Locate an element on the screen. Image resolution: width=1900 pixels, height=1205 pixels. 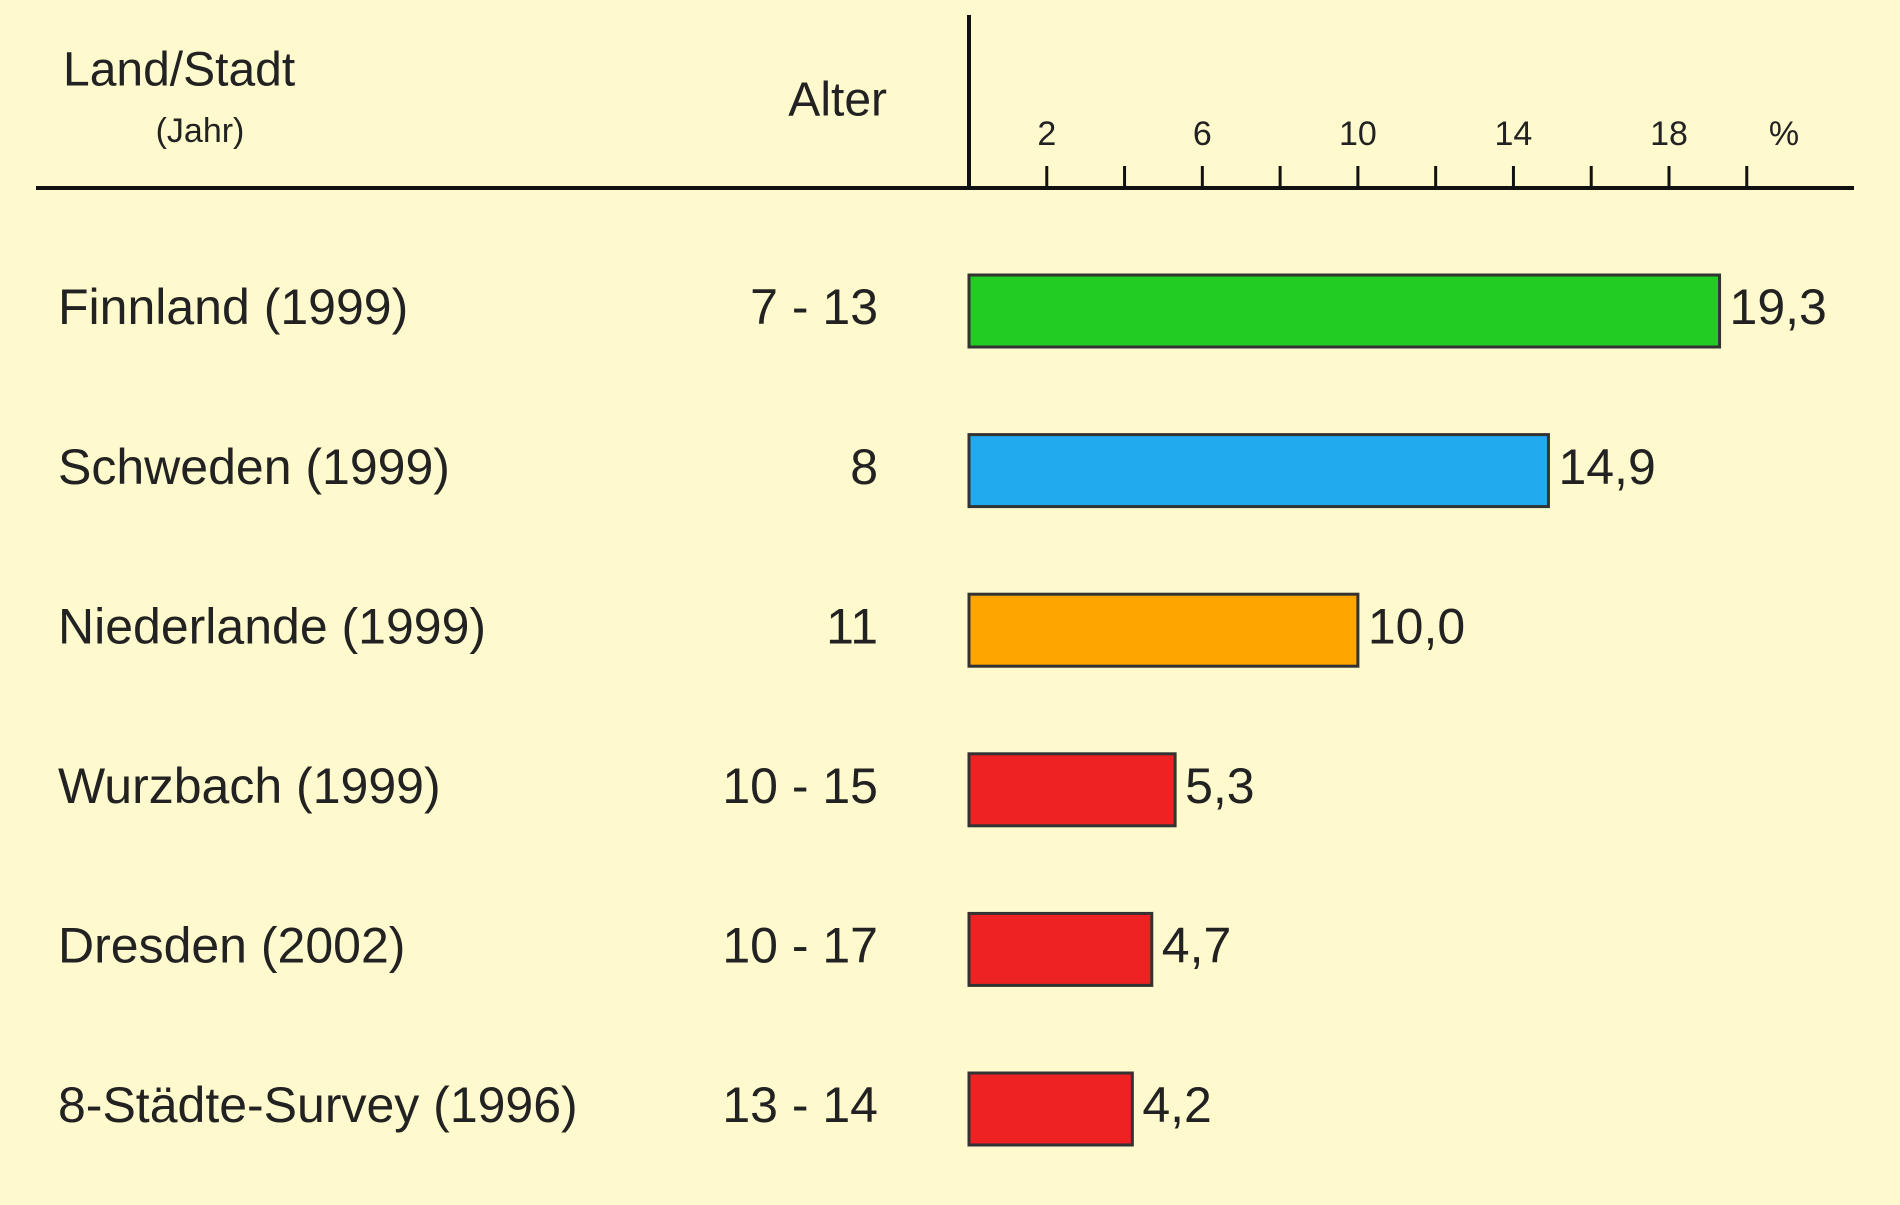
age-label: 11 is located at coordinates (852, 626).